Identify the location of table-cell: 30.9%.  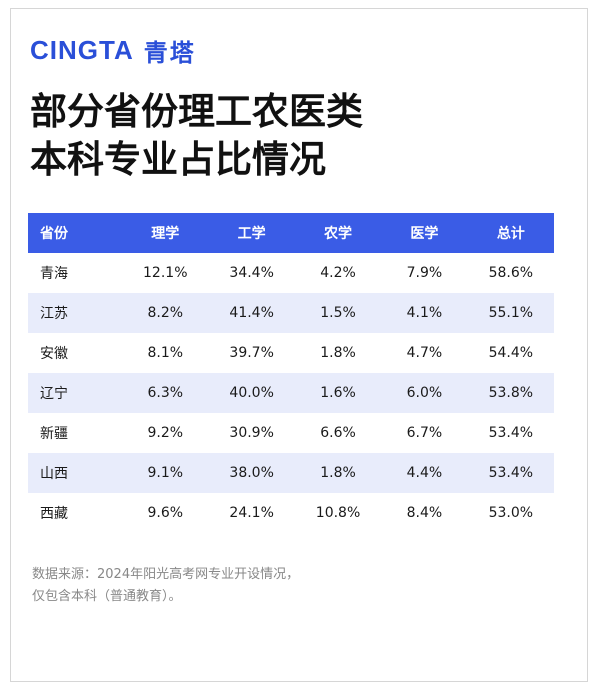
(251, 433).